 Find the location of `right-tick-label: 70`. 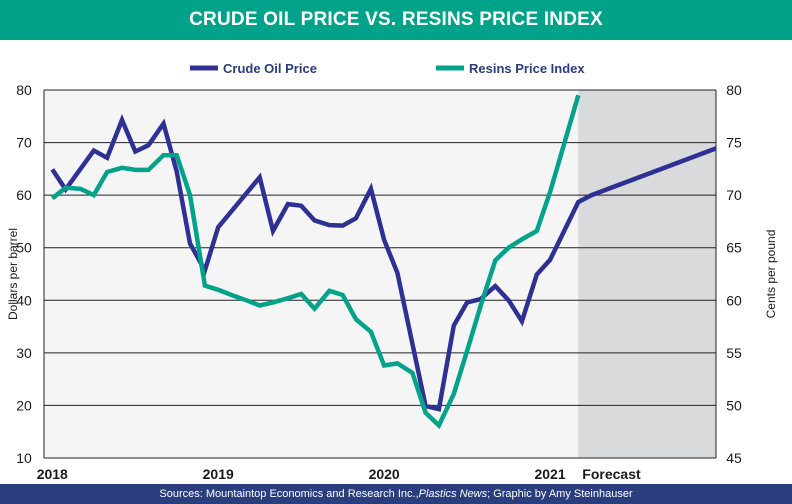

right-tick-label: 70 is located at coordinates (734, 195).